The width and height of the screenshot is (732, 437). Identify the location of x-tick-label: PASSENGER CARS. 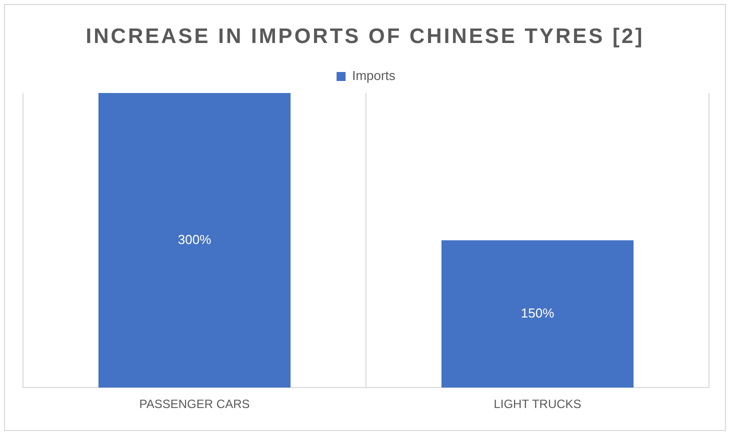
(194, 404).